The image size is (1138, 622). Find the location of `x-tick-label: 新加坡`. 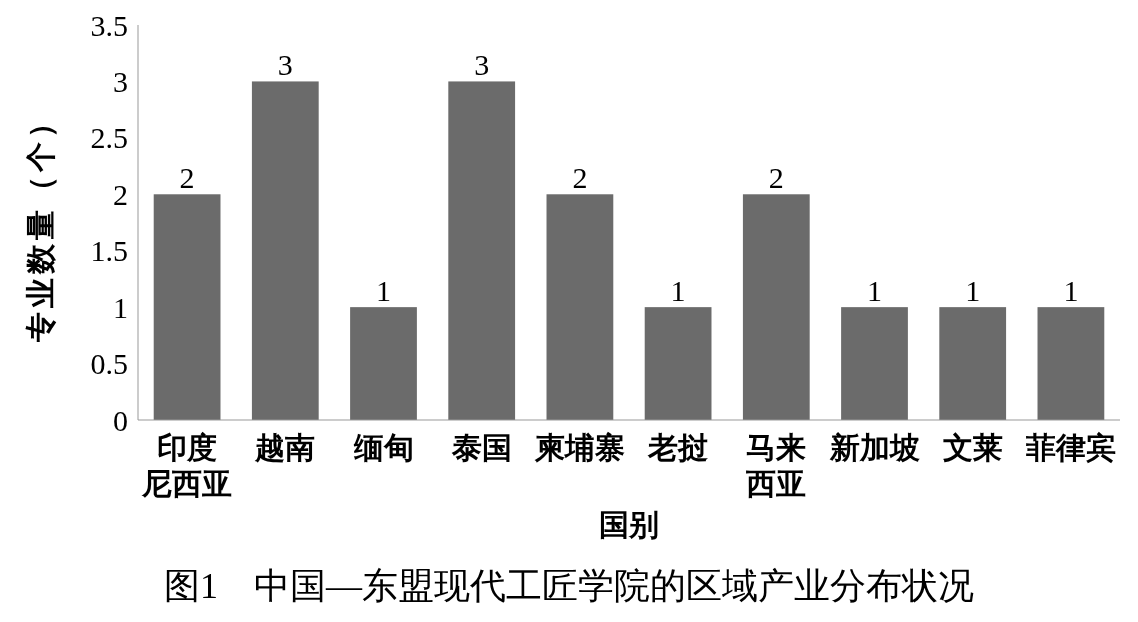

x-tick-label: 新加坡 is located at coordinates (874, 447).